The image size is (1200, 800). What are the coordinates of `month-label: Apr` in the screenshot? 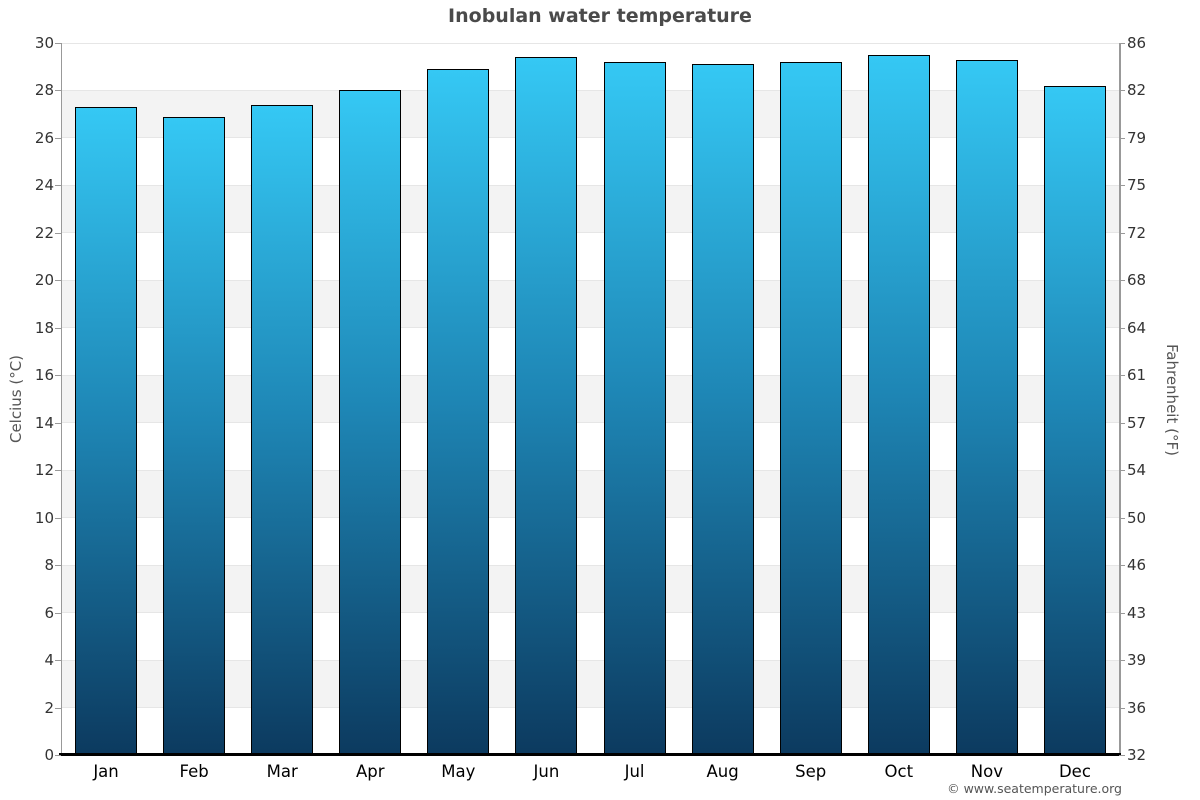 It's located at (370, 771).